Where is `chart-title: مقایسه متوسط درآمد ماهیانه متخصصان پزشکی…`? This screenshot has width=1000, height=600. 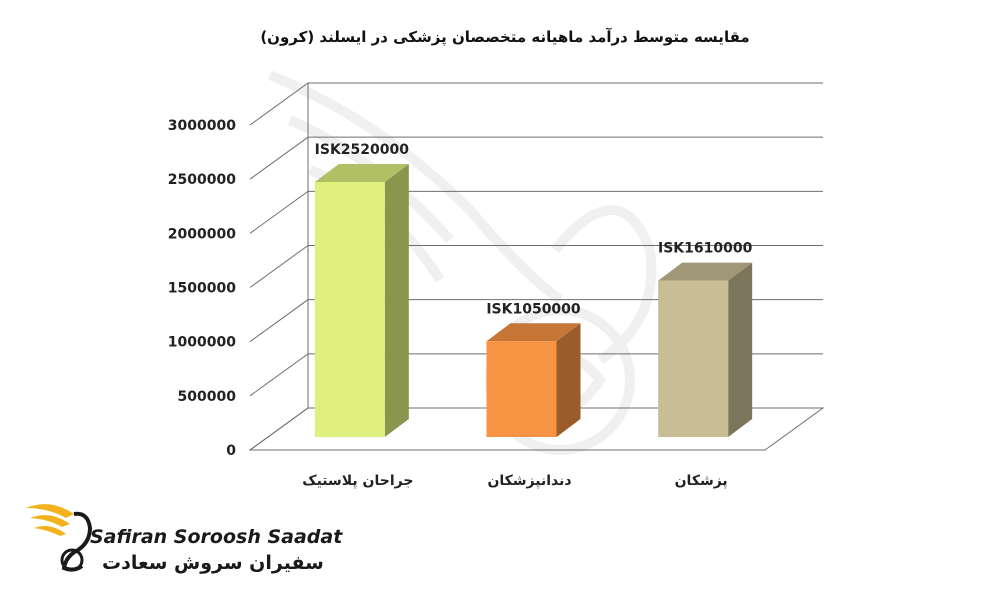
chart-title: مقایسه متوسط درآمد ماهیانه متخصصان پزشکی… is located at coordinates (505, 37).